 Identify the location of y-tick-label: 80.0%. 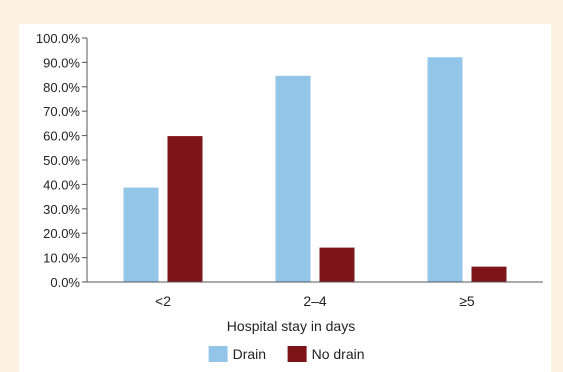
(61, 87).